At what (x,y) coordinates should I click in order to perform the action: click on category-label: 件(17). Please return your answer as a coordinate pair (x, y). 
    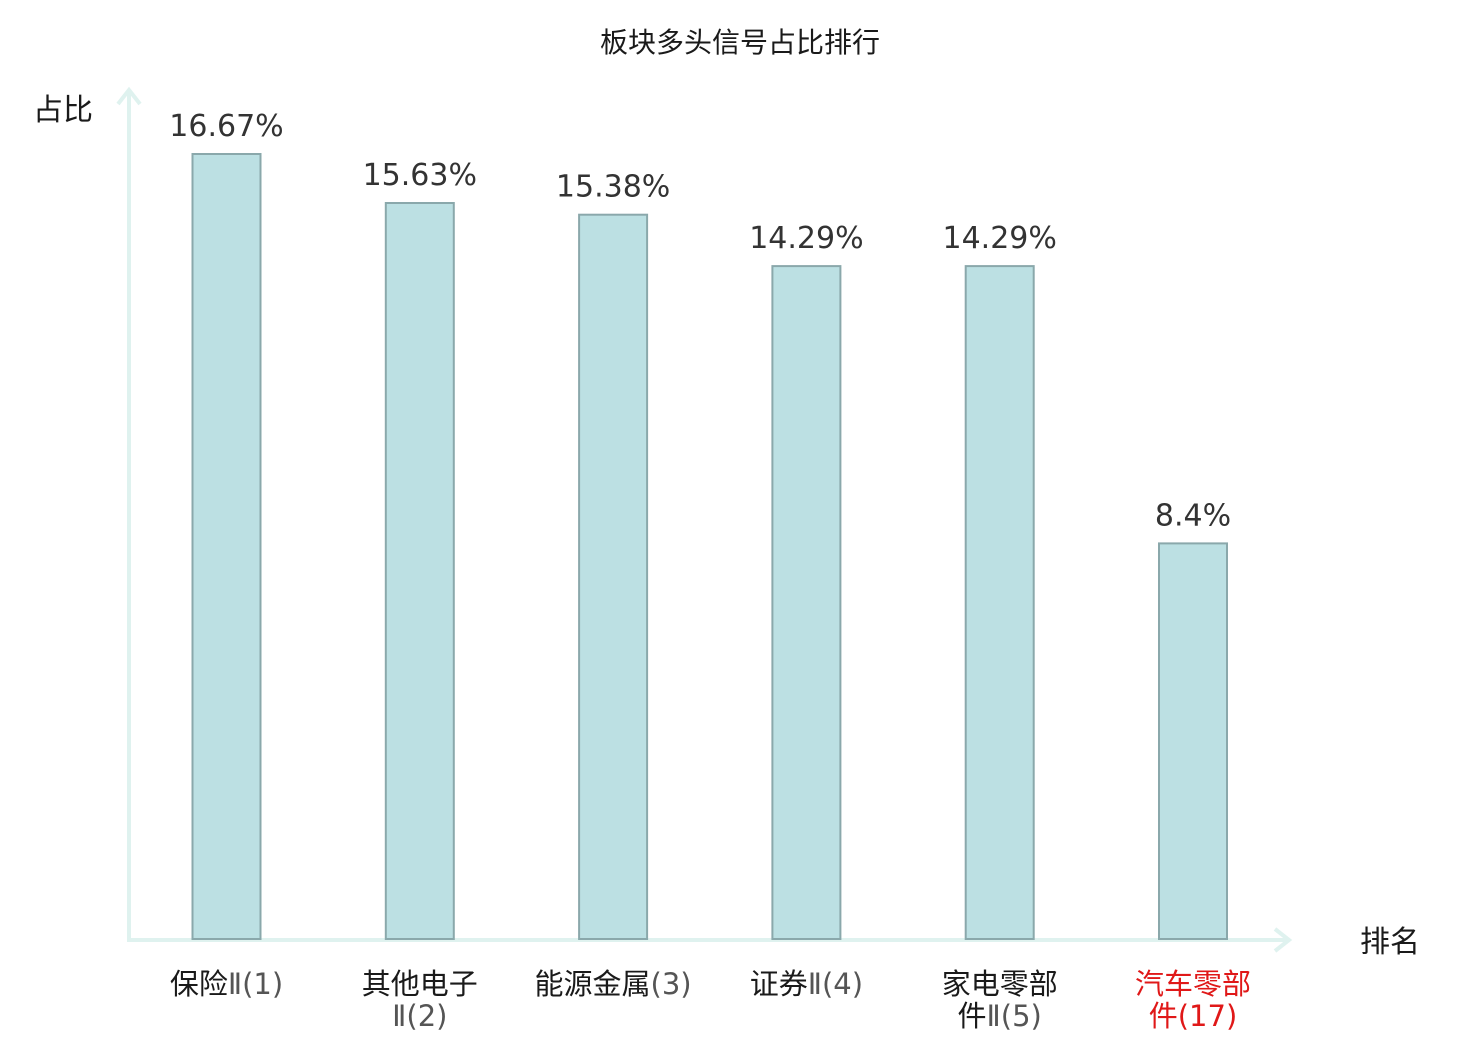
    Looking at the image, I should click on (1193, 1016).